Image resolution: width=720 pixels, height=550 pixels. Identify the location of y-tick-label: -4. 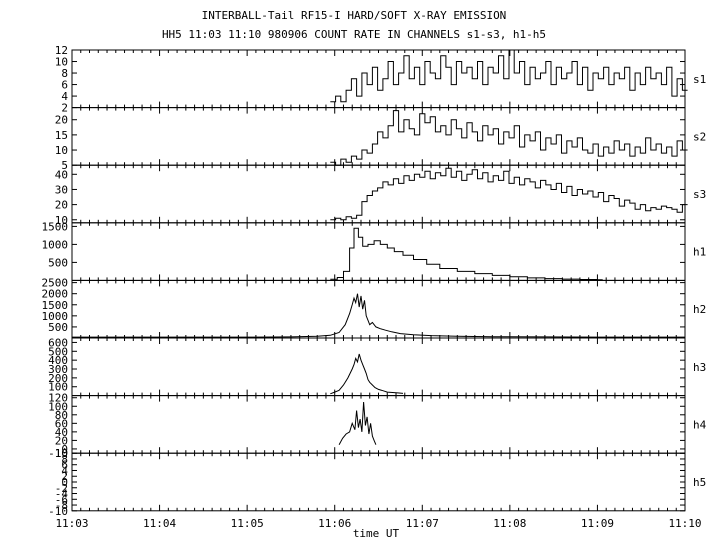
(62, 494).